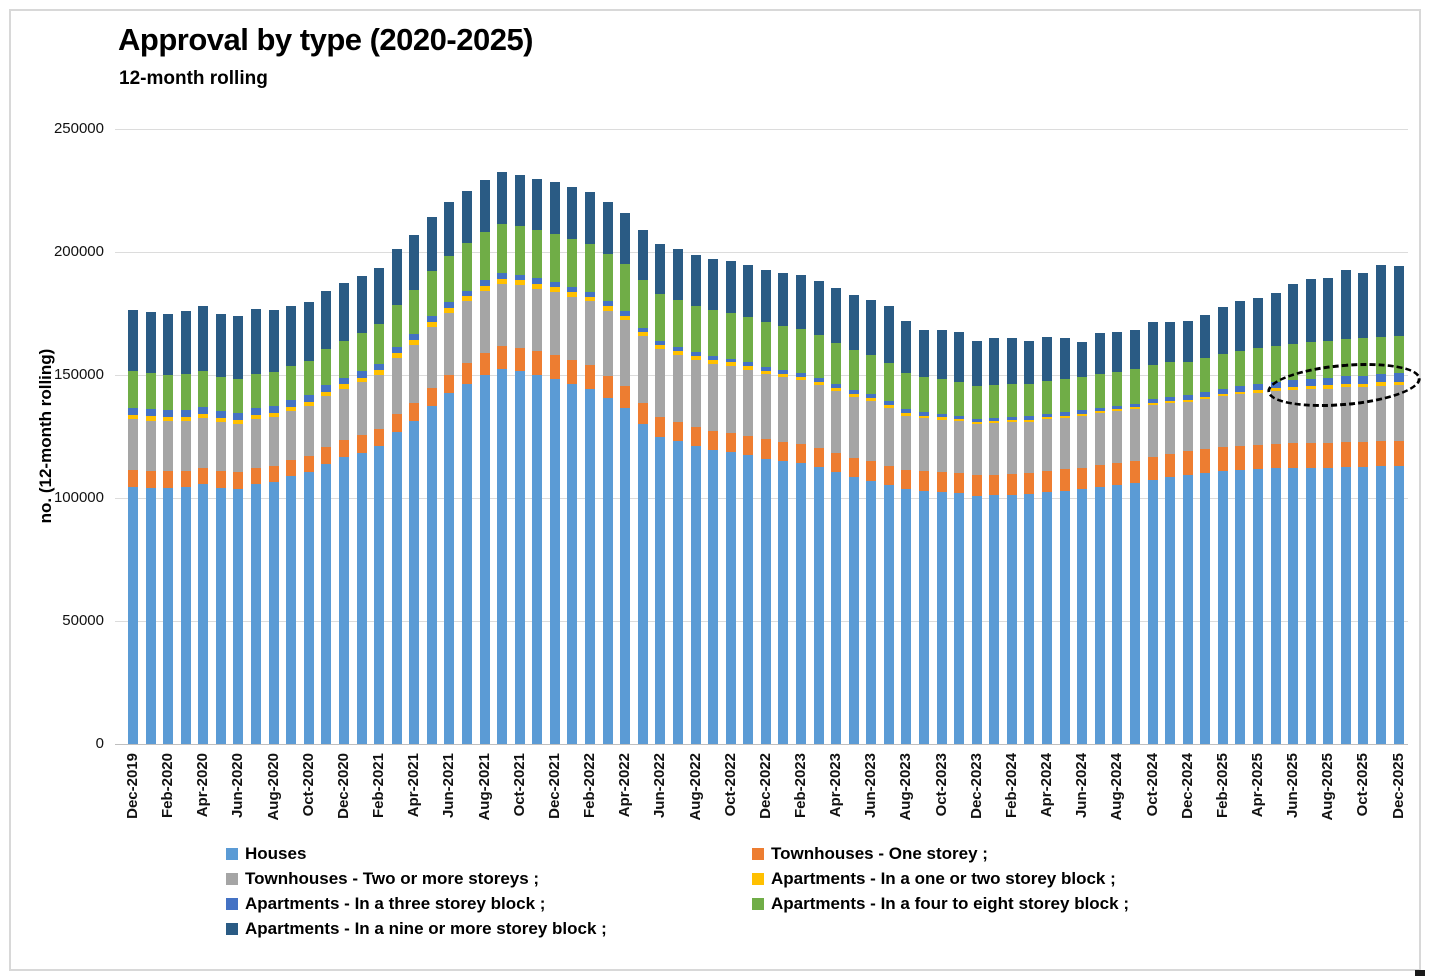 The width and height of the screenshot is (1432, 979). Describe the element at coordinates (1187, 569) in the screenshot. I see `bar-Dec-2024: Dec-2024` at that location.